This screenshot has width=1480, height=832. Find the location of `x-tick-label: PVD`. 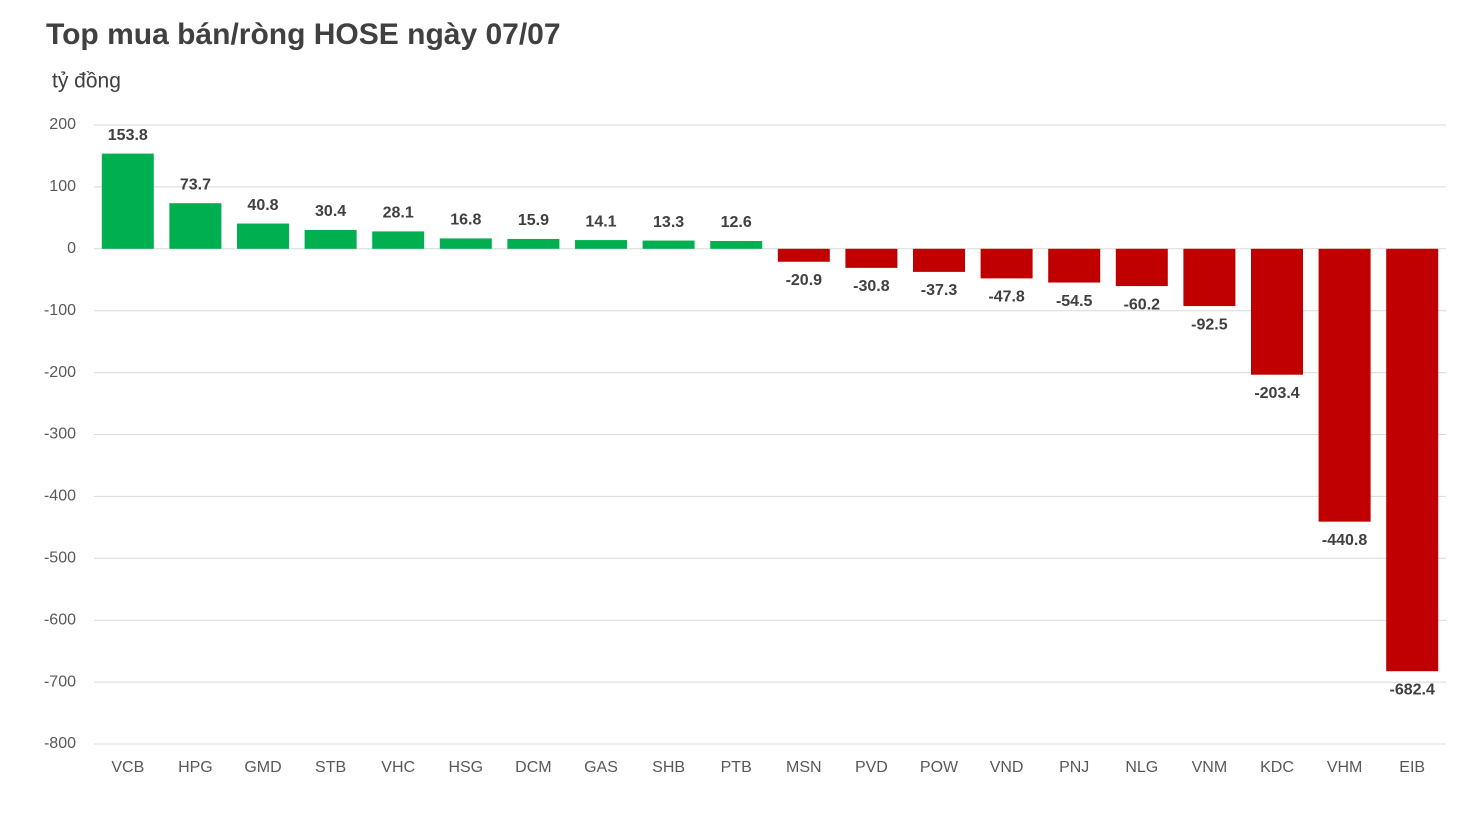

x-tick-label: PVD is located at coordinates (871, 767).